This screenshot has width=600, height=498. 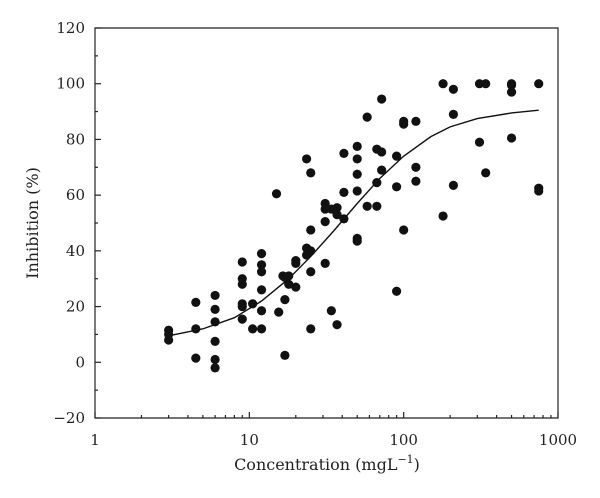 I want to click on x-axis-title-close: ), so click(x=417, y=464).